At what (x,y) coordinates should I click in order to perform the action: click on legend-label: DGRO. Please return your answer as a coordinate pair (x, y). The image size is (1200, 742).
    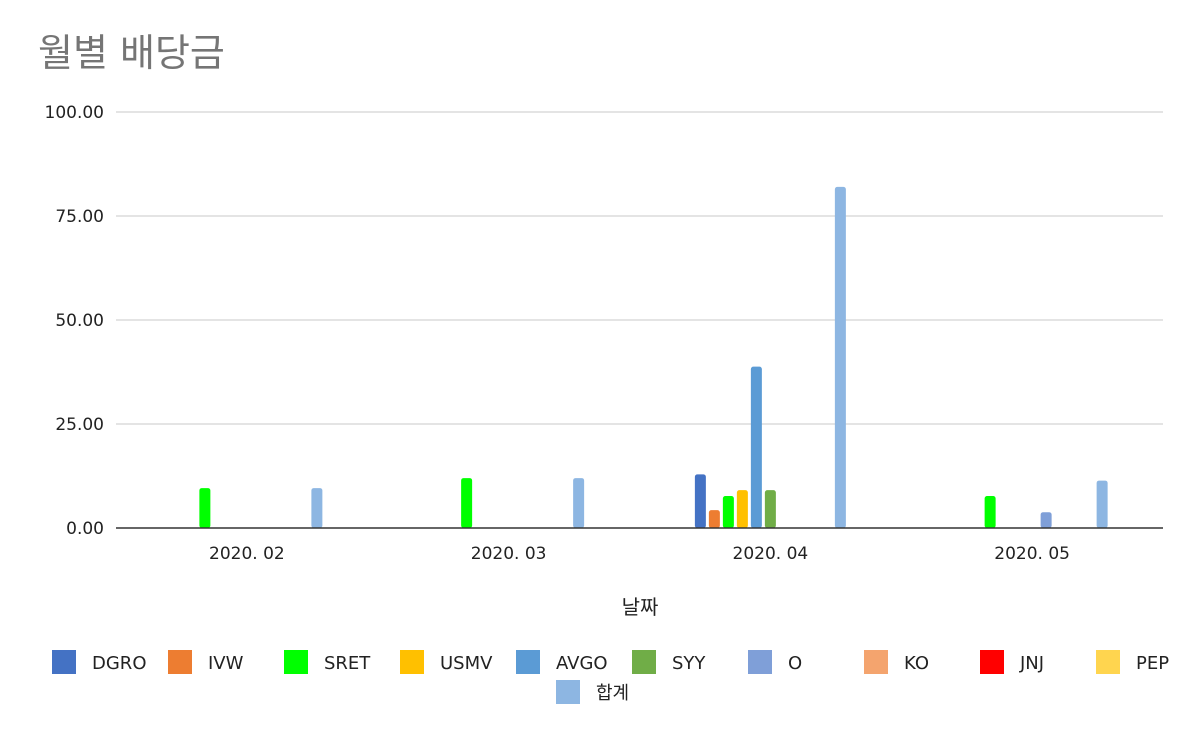
    Looking at the image, I should click on (119, 663).